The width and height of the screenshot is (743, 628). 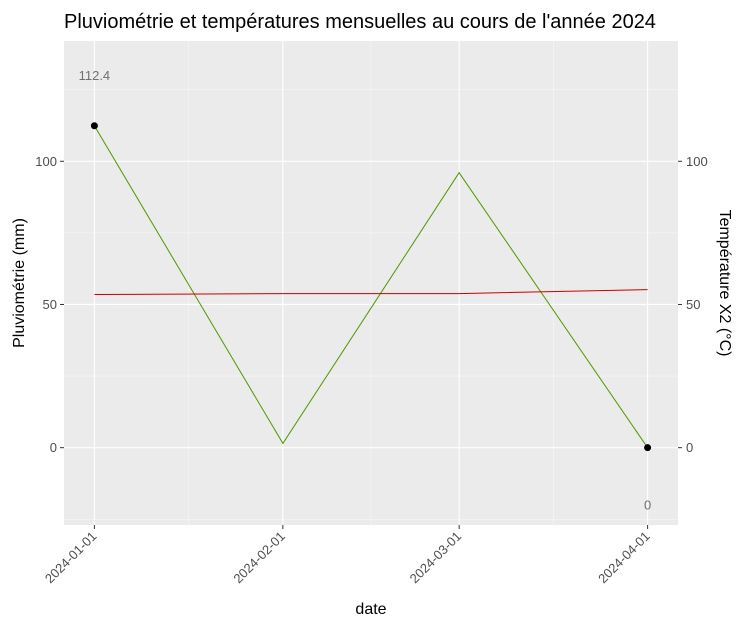 What do you see at coordinates (697, 161) in the screenshot?
I see `y2-tick-label: 100` at bounding box center [697, 161].